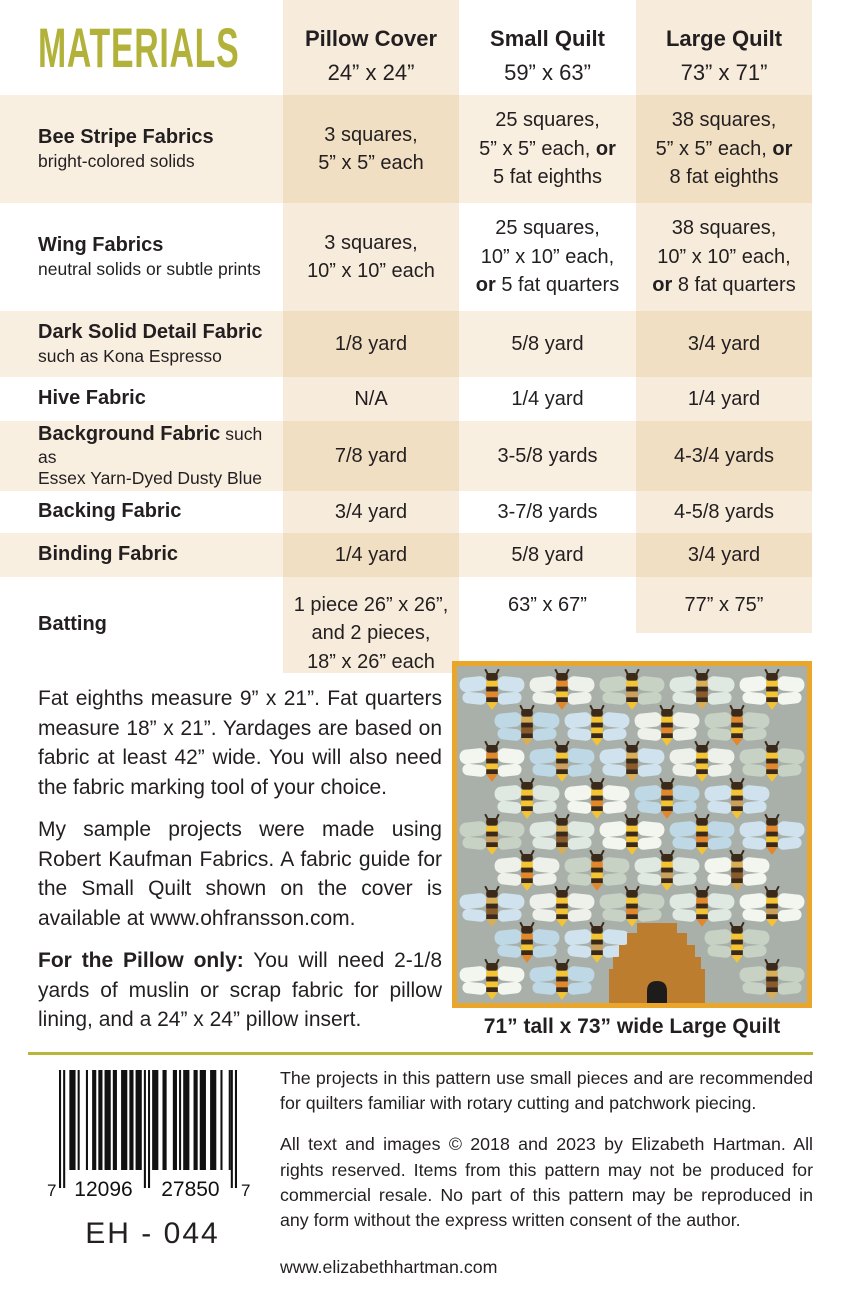  I want to click on materials-value: 25 squares, 5” x 5” each, or 5 fat eighths, so click(547, 149).